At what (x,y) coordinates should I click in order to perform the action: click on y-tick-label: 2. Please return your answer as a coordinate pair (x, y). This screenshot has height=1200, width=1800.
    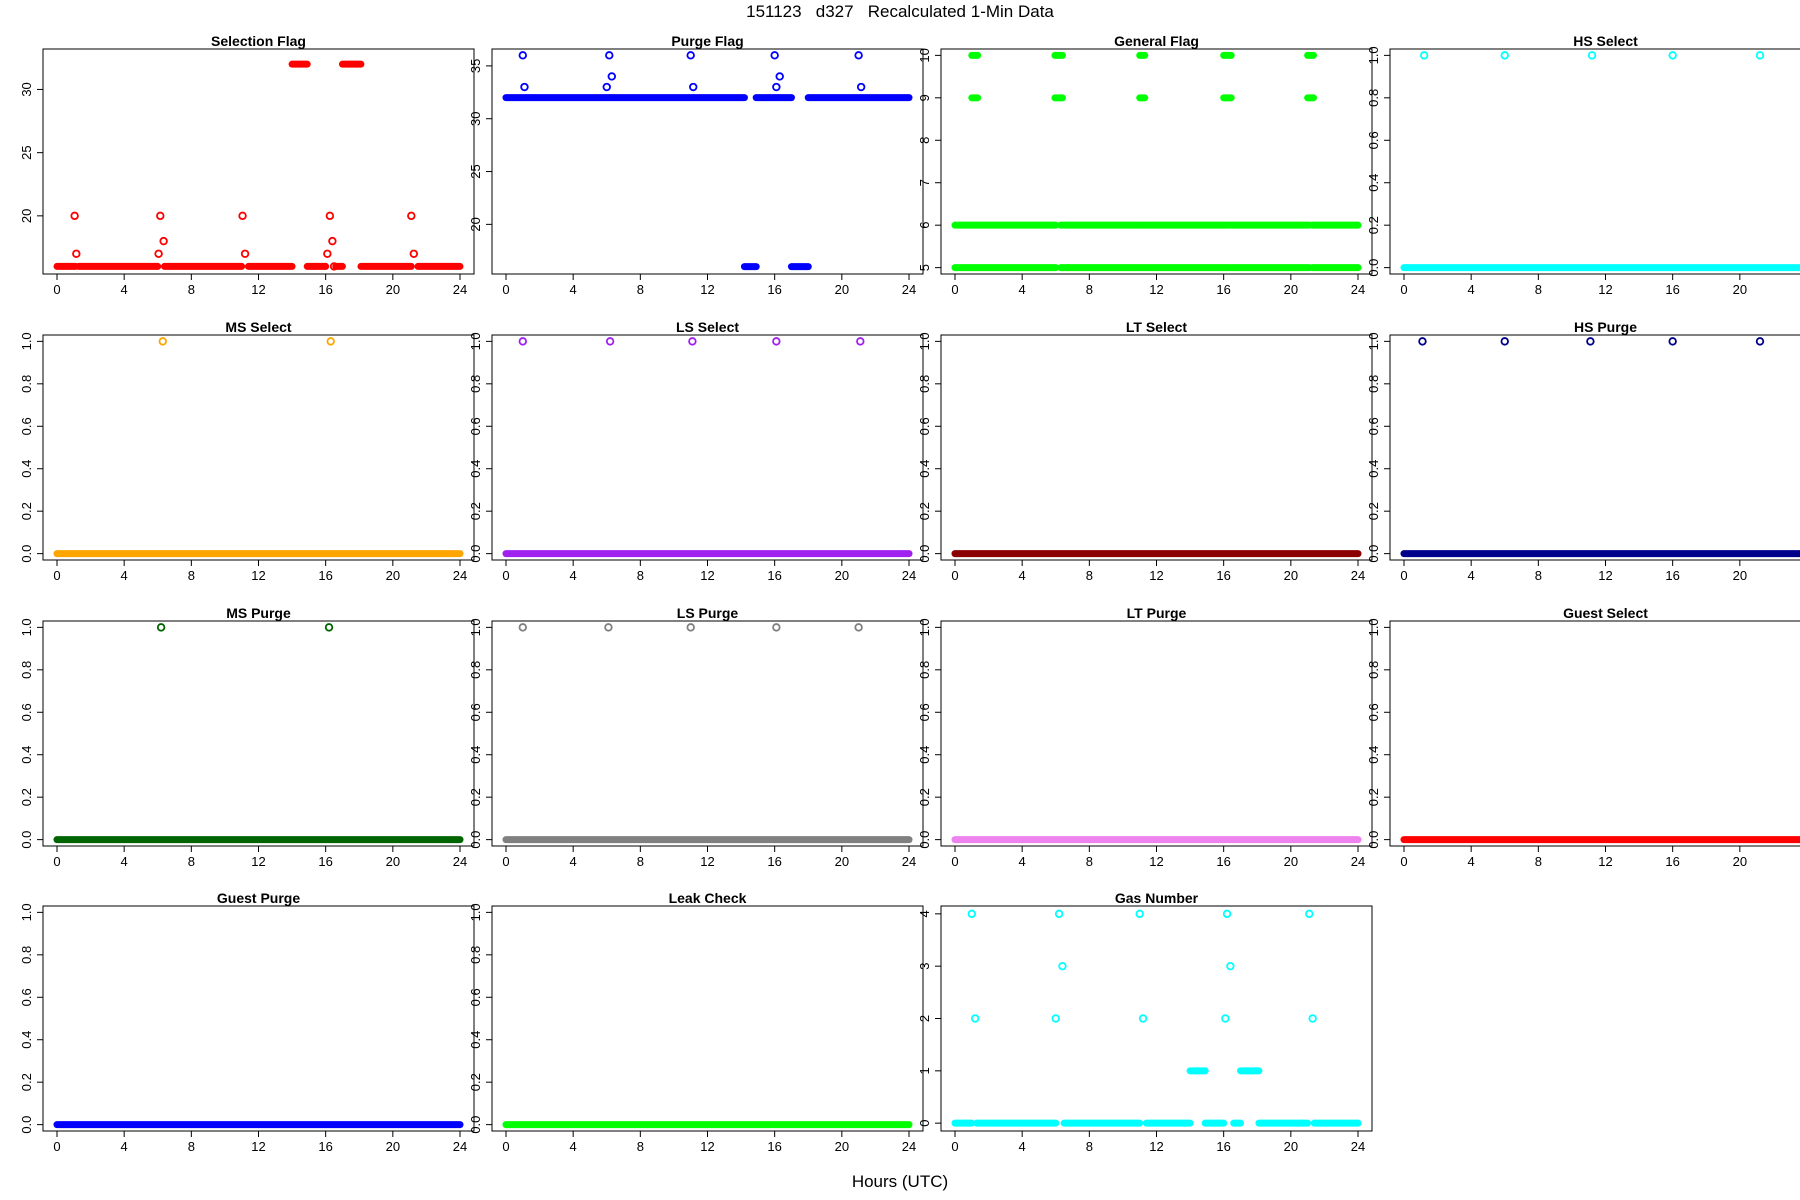
    Looking at the image, I should click on (924, 1018).